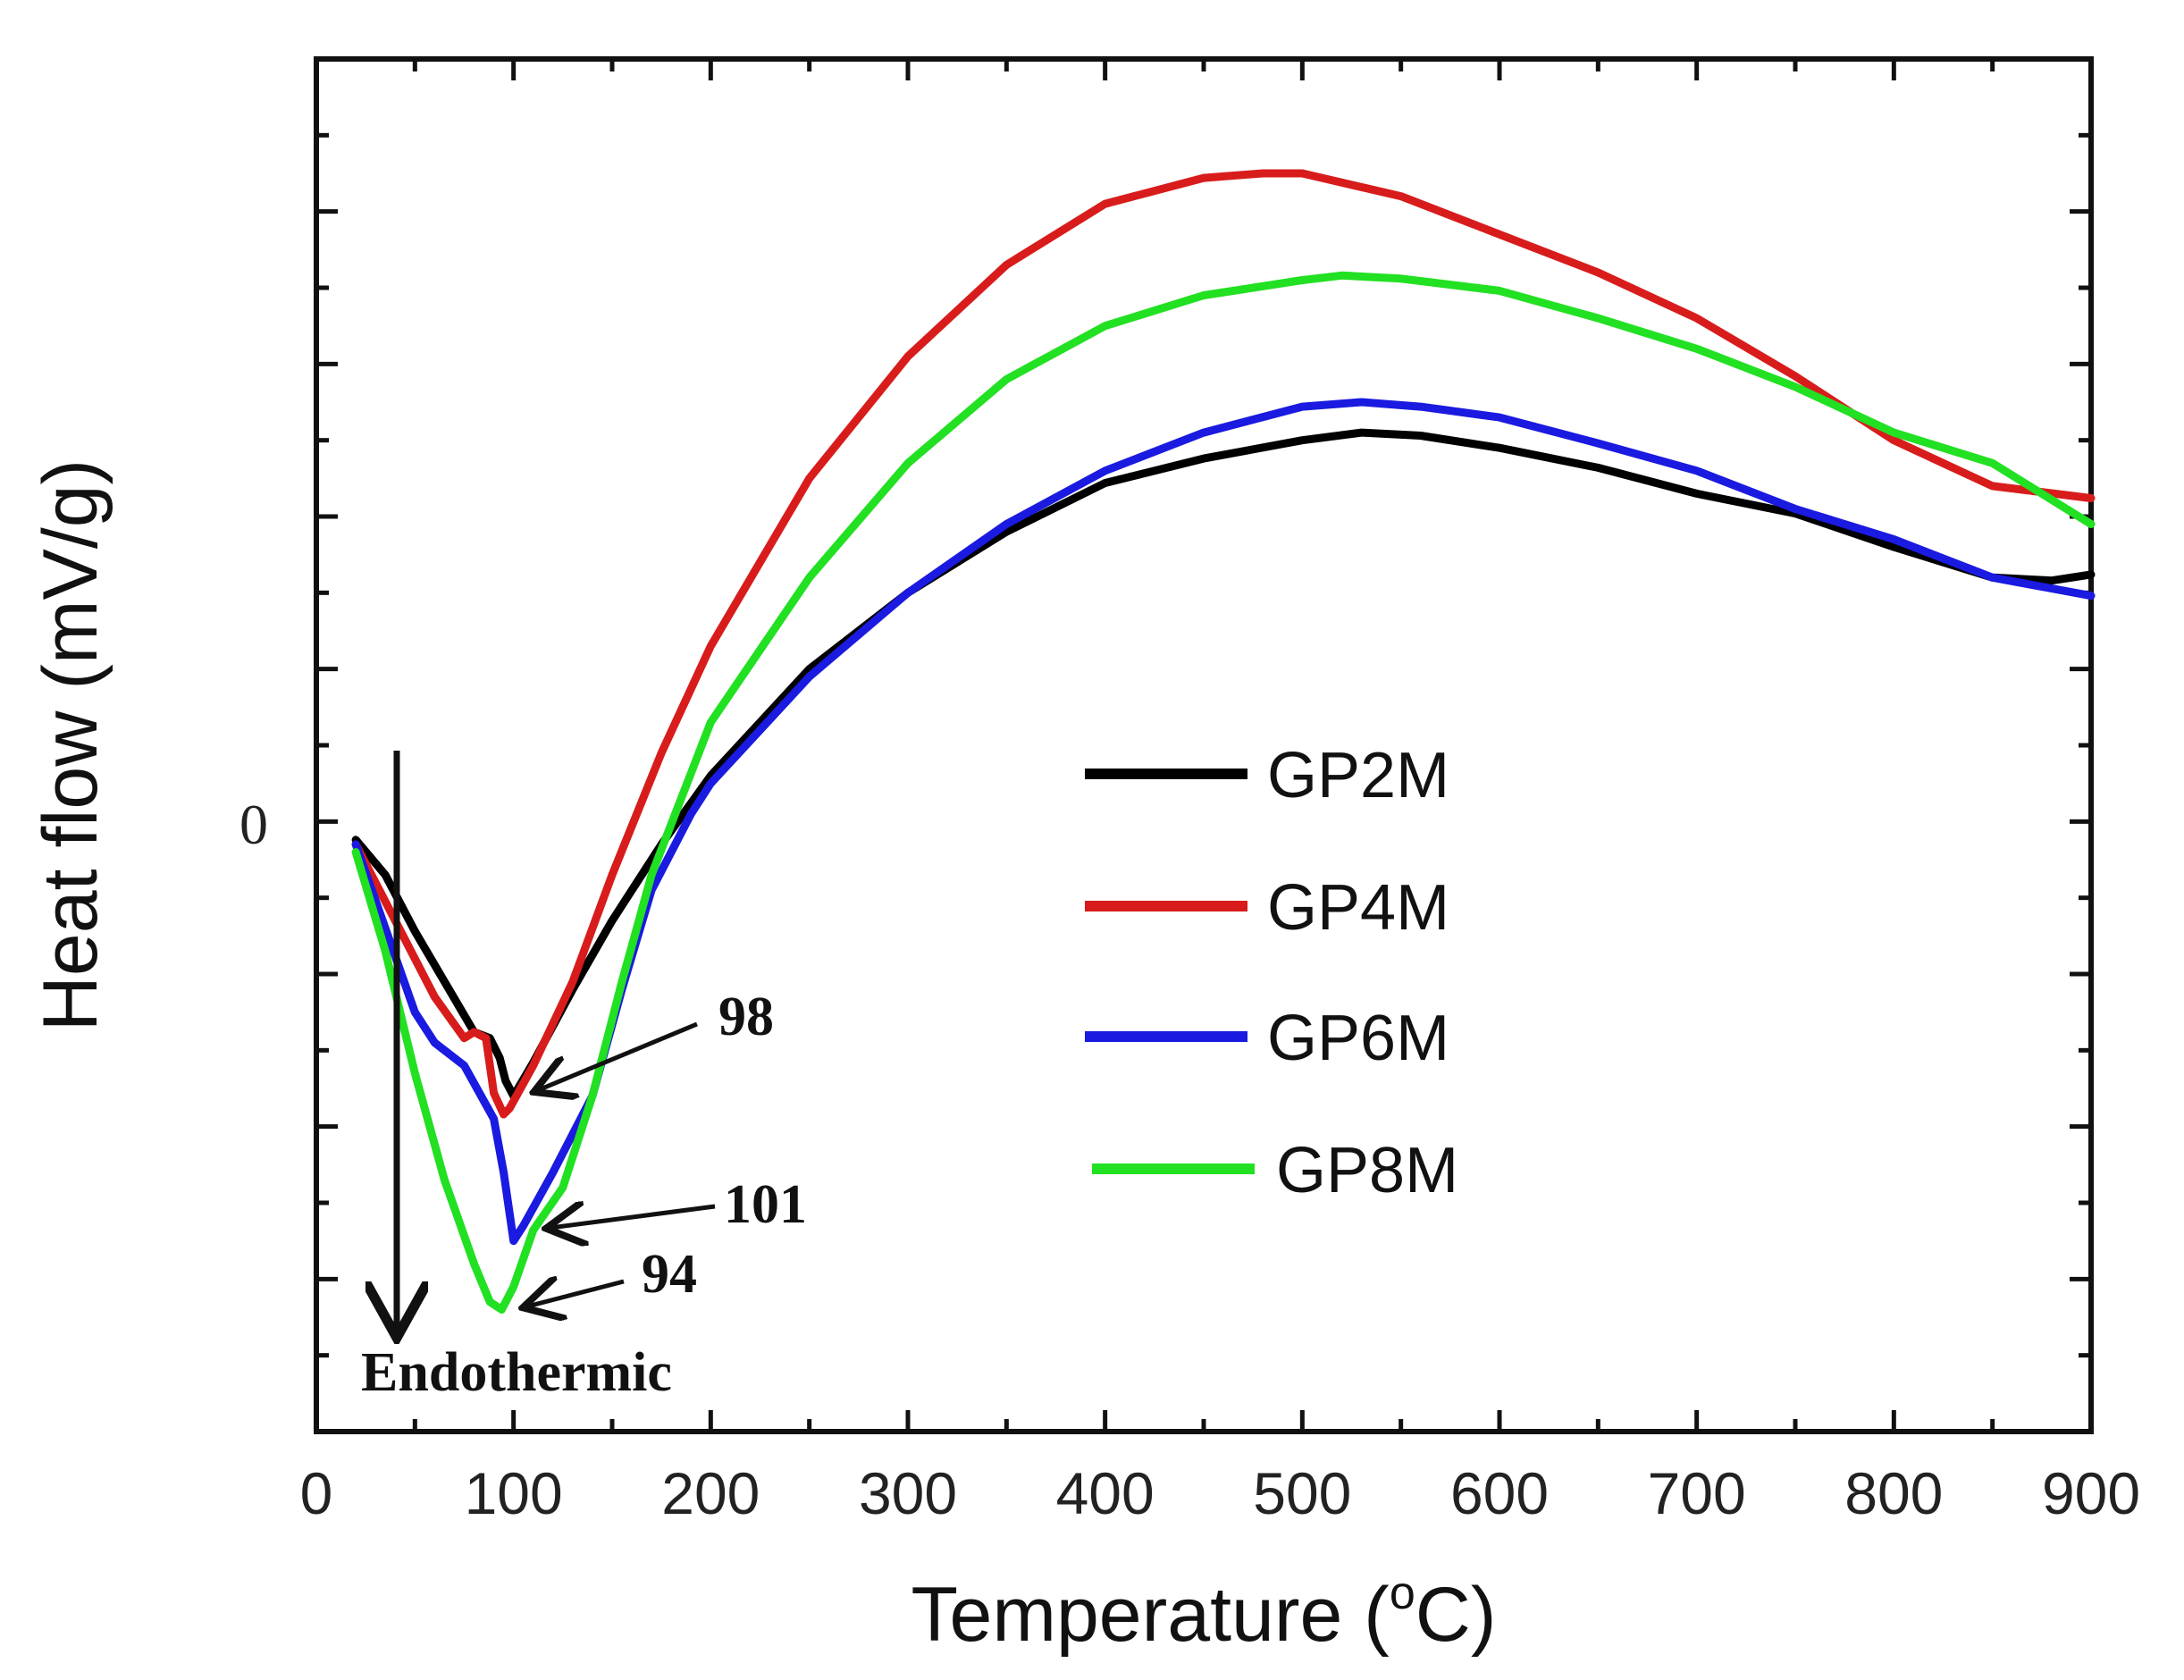 The height and width of the screenshot is (1680, 2184). What do you see at coordinates (1302, 1493) in the screenshot?
I see `x-tick-label: 500` at bounding box center [1302, 1493].